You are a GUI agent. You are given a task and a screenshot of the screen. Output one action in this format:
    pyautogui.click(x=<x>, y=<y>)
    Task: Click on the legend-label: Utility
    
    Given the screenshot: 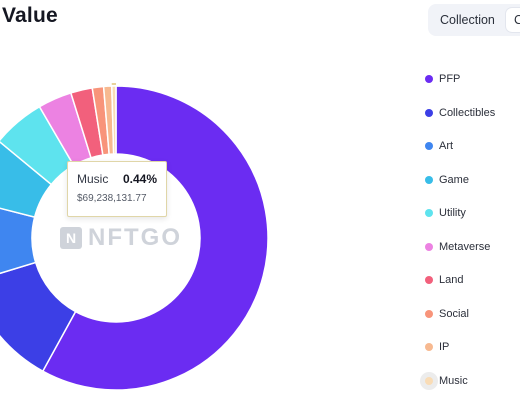 What is the action you would take?
    pyautogui.click(x=452, y=213)
    